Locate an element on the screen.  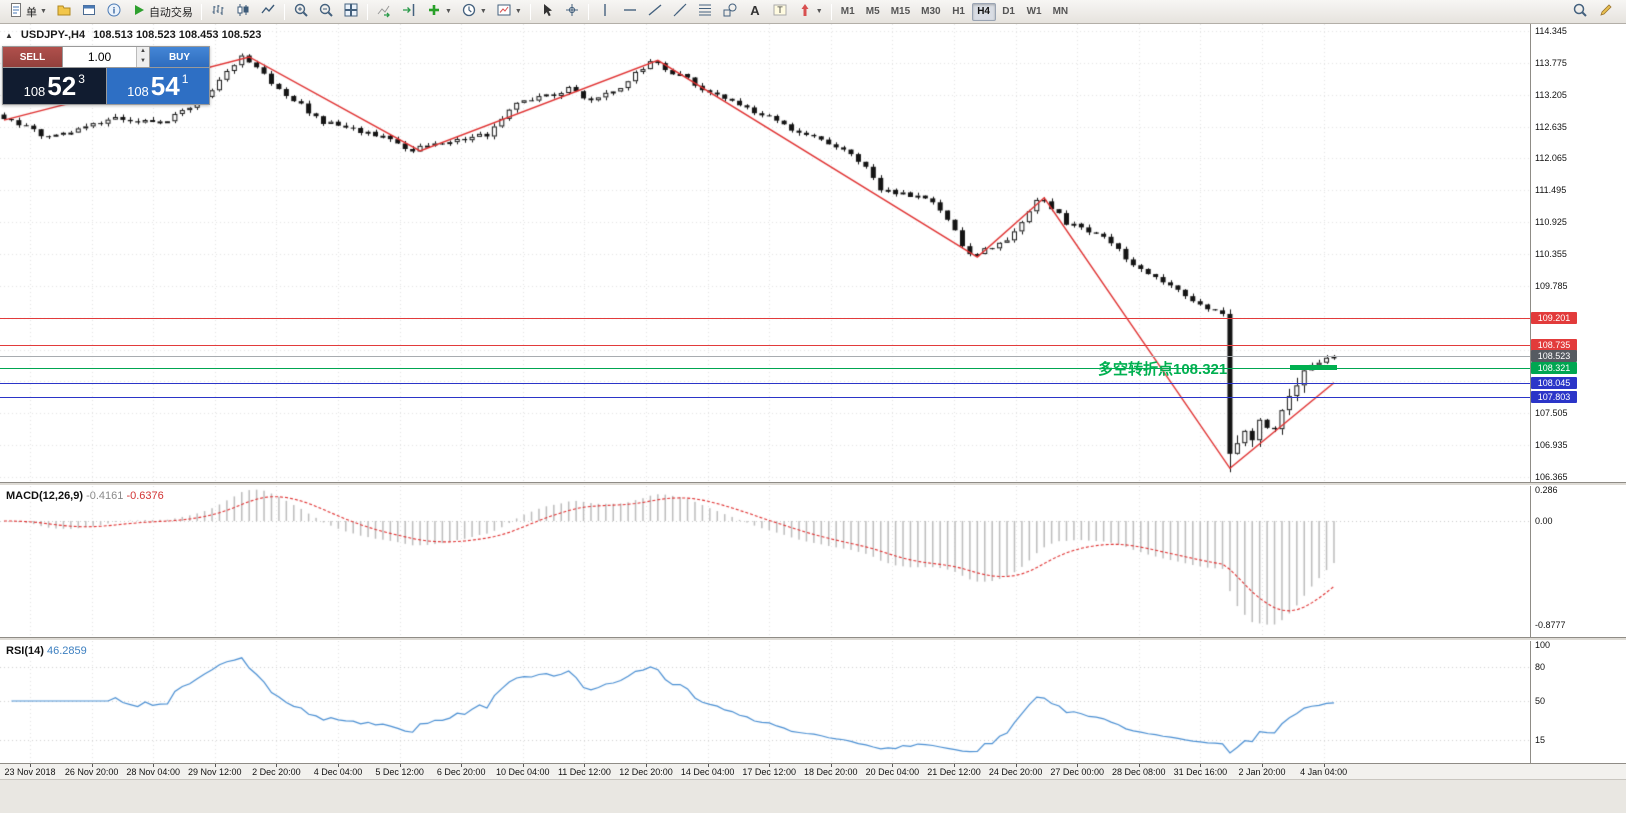
support-line-1-label: 108.045 is located at coordinates (1554, 383).